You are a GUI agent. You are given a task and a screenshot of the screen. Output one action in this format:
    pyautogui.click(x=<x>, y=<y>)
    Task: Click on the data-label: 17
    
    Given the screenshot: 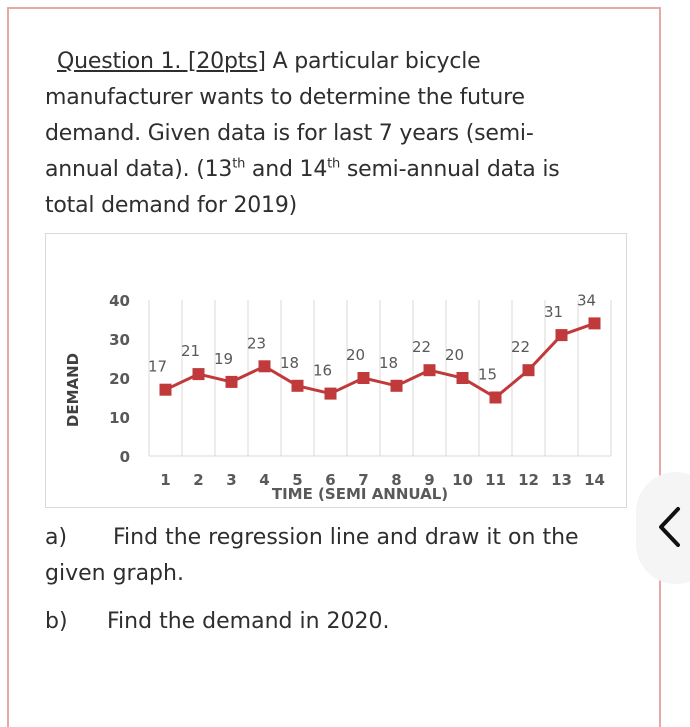 What is the action you would take?
    pyautogui.click(x=157, y=367)
    